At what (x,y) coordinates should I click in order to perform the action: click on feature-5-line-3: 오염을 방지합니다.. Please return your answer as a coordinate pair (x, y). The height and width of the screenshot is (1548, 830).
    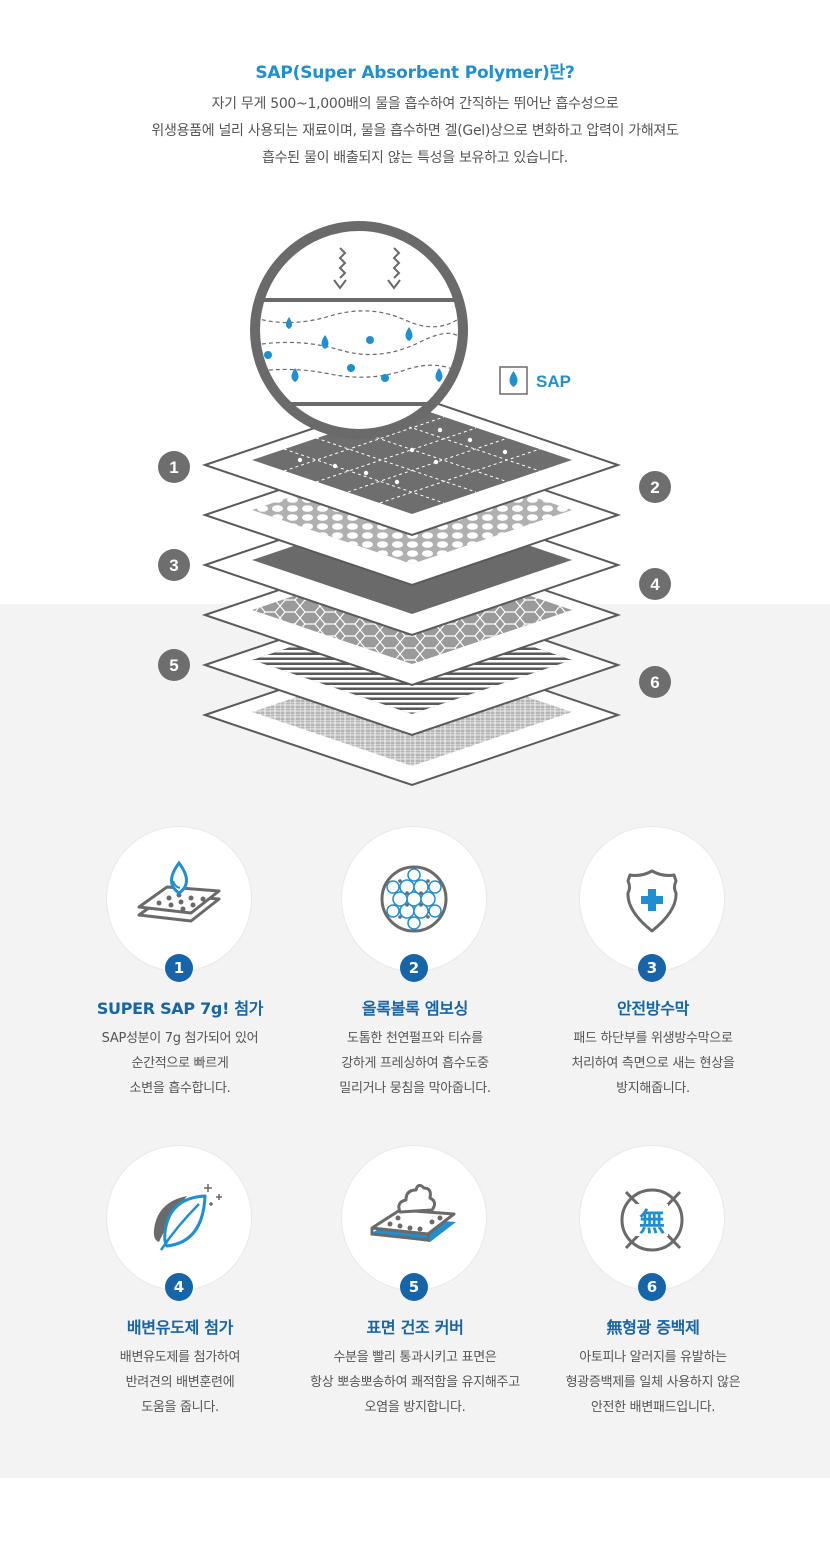
    Looking at the image, I should click on (415, 1407).